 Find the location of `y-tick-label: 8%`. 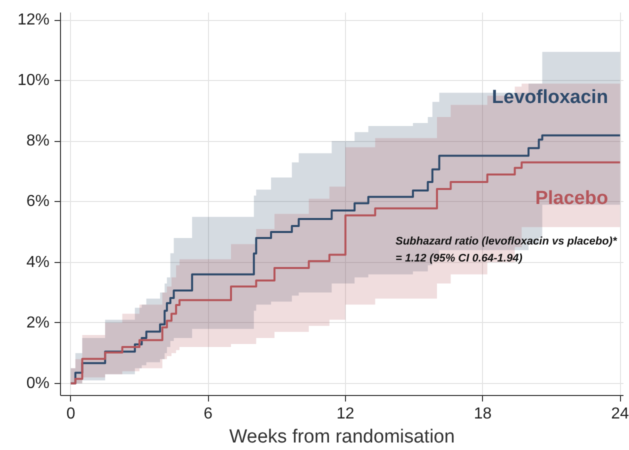

y-tick-label: 8% is located at coordinates (38, 141).